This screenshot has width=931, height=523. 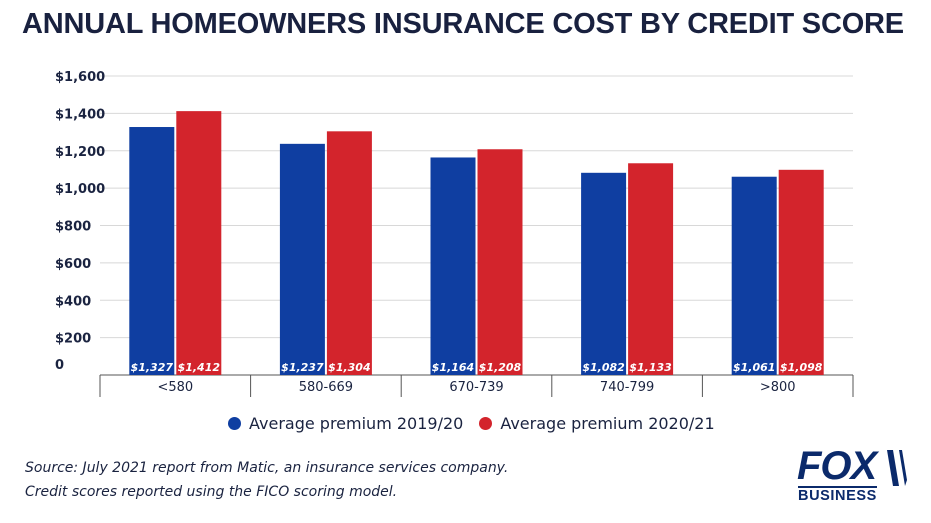 I want to click on bar-value-label: $1,082, so click(x=603, y=367).